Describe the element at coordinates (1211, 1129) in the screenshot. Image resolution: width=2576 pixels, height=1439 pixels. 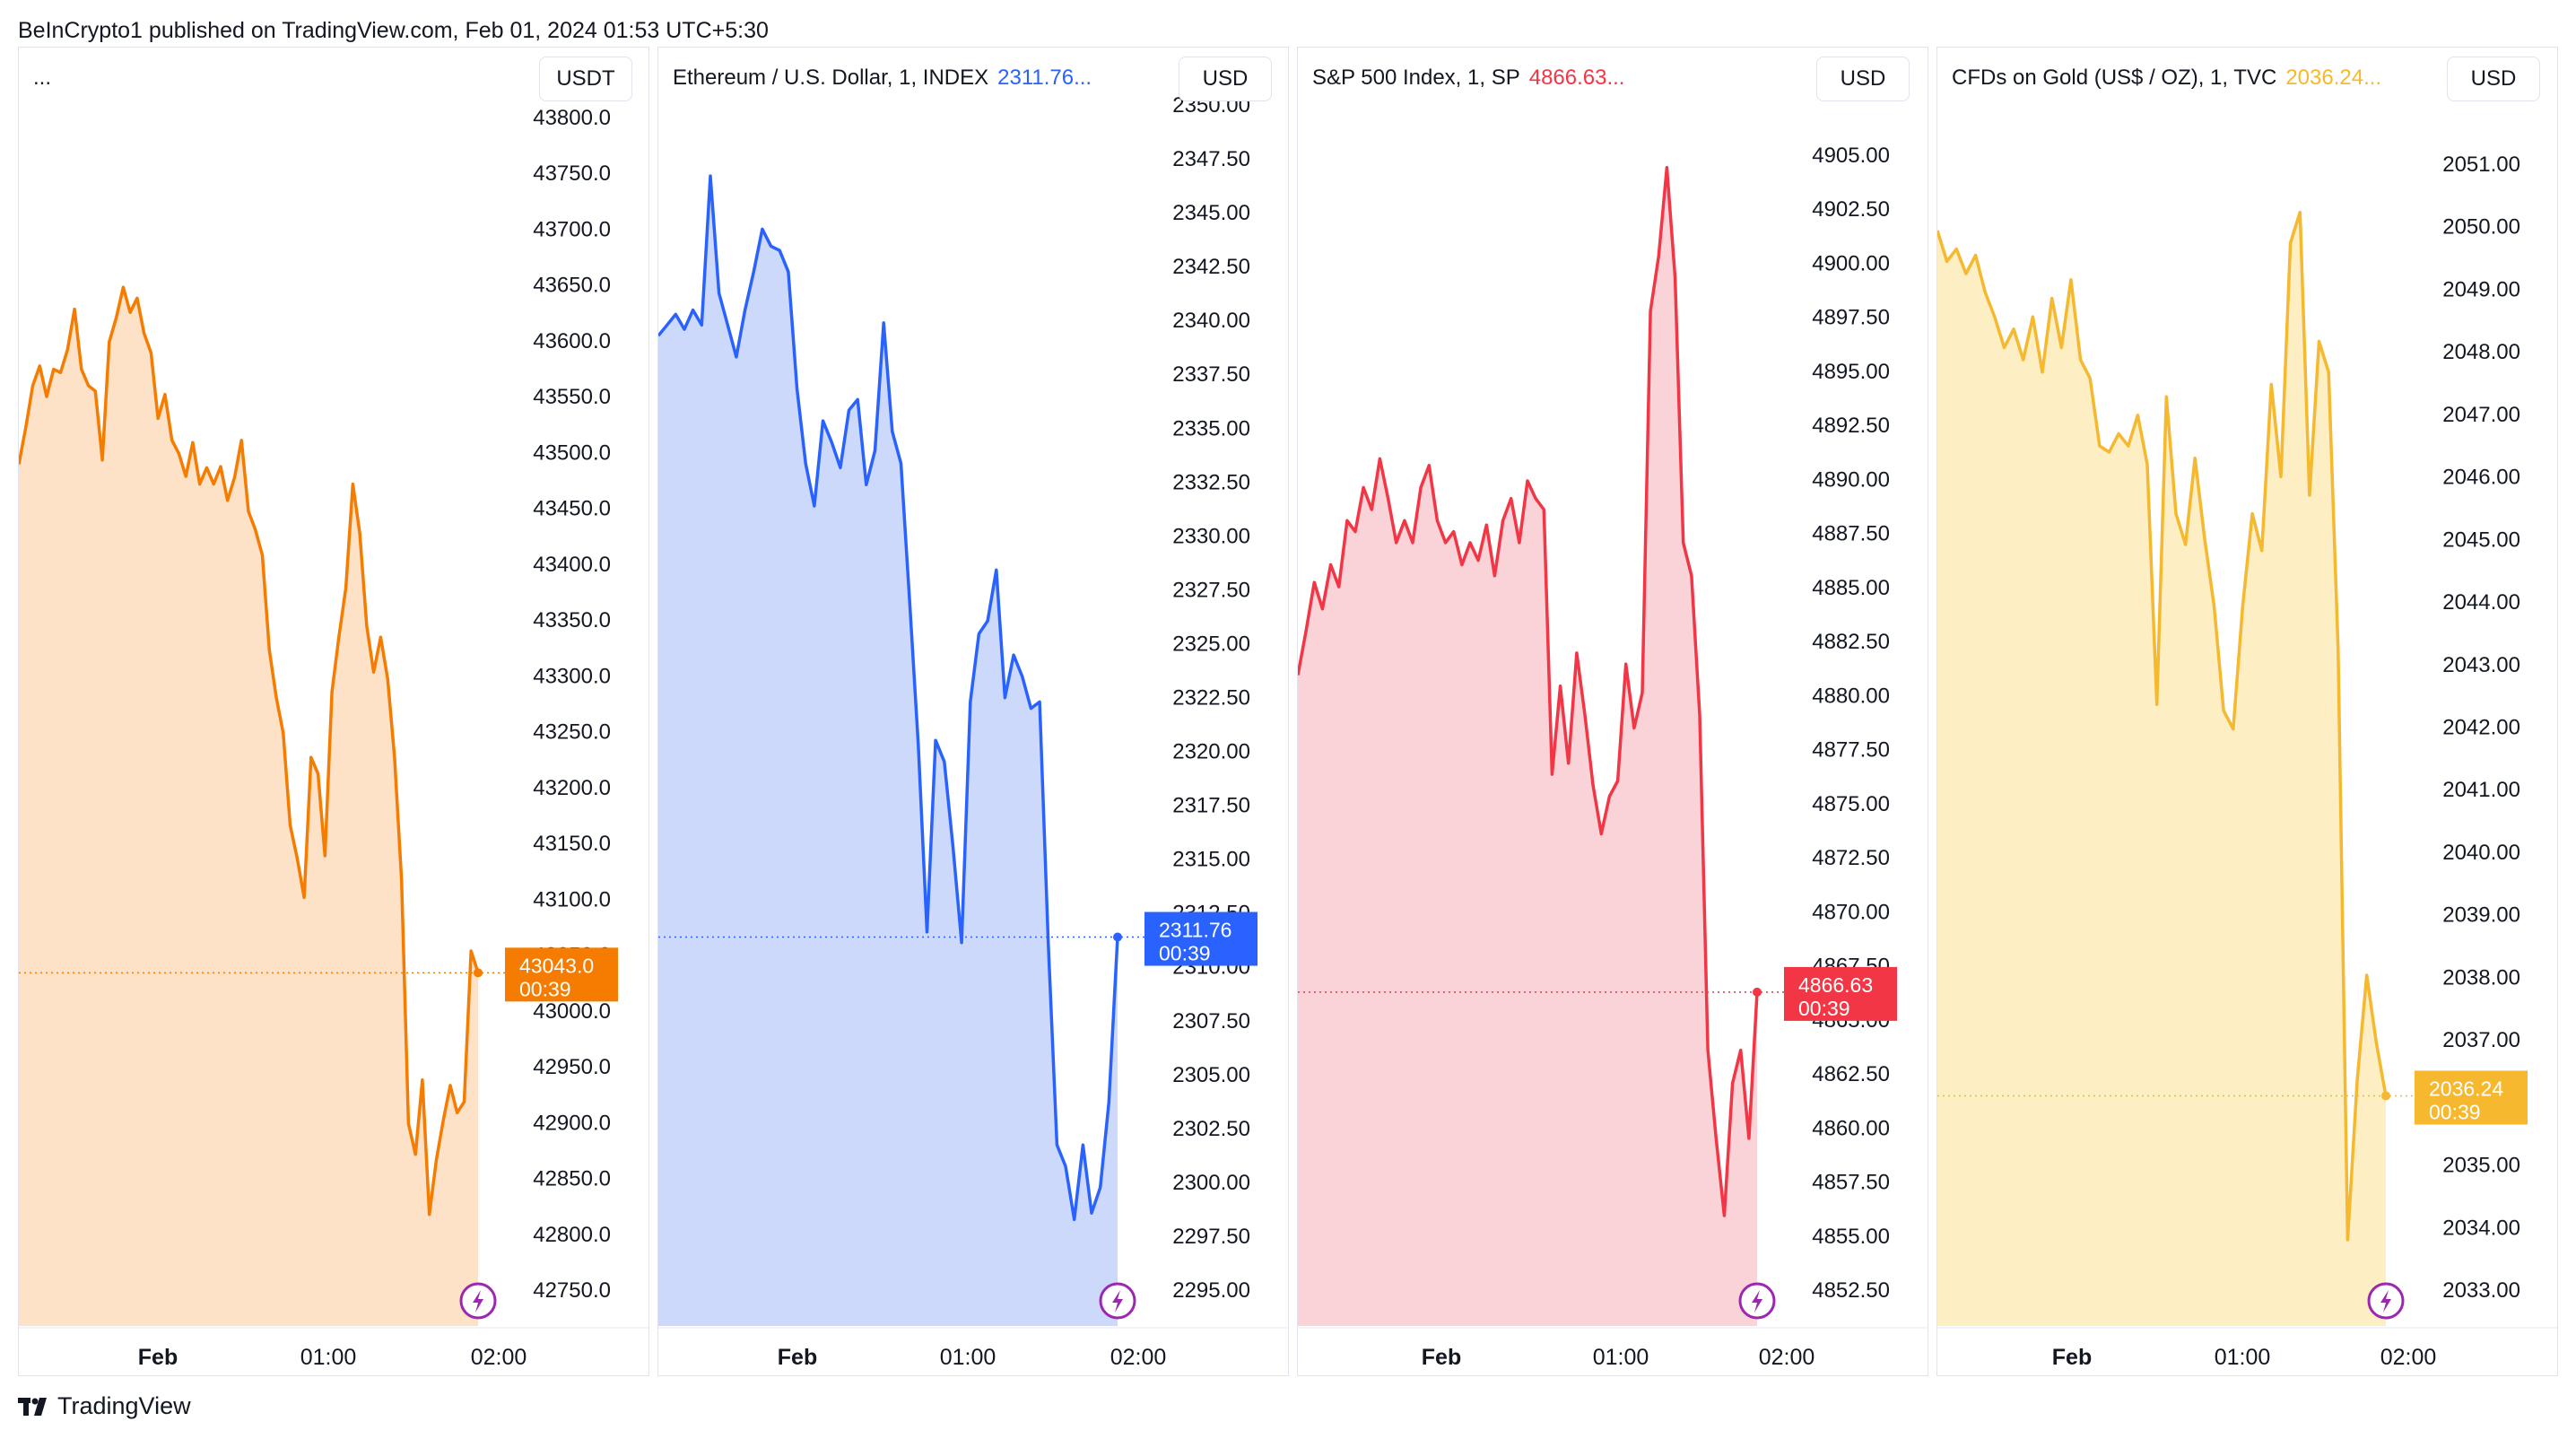
I see `y-tick-label: 2302.50` at that location.